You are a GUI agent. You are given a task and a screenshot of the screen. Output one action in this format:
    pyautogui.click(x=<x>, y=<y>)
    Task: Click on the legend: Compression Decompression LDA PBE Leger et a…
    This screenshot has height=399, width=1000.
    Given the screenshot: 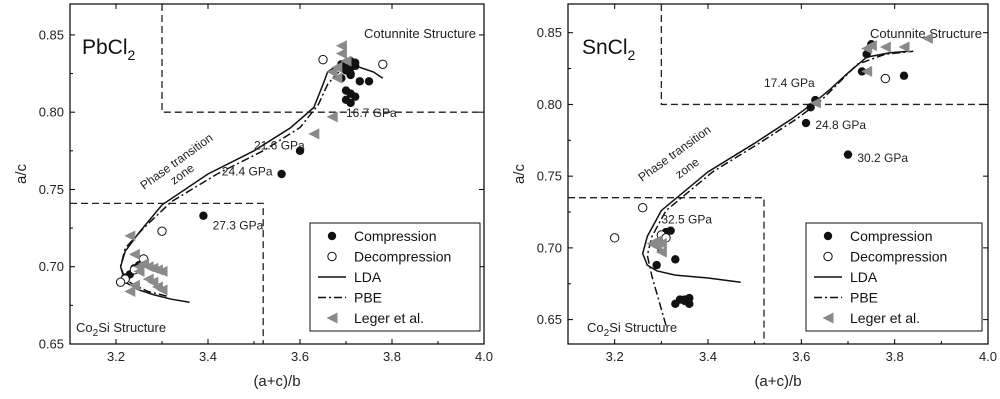 What is the action you would take?
    pyautogui.click(x=894, y=277)
    